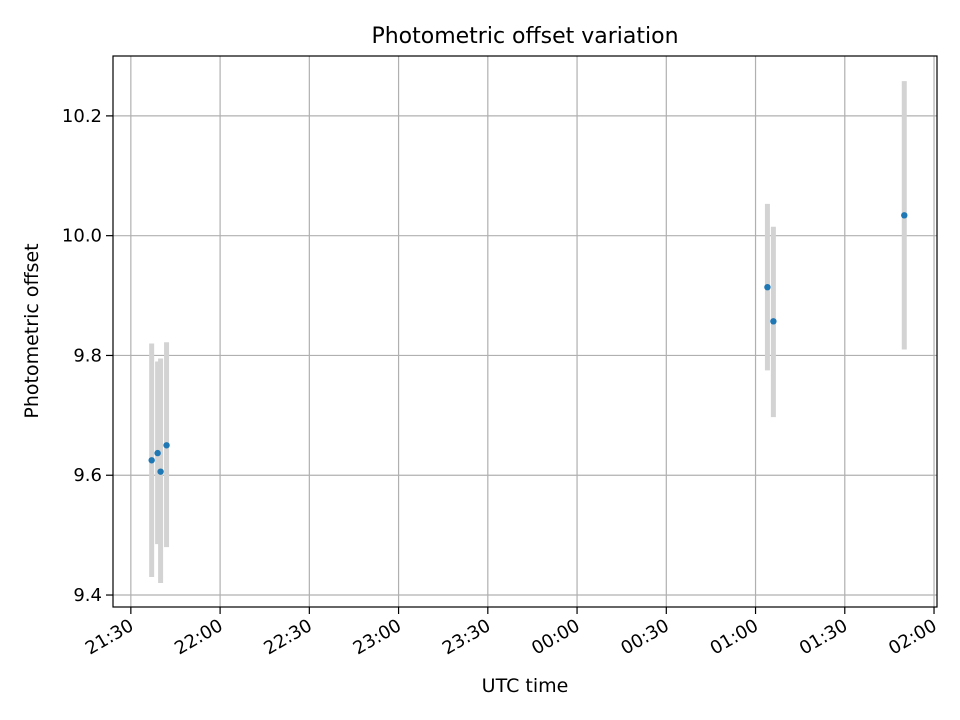  What do you see at coordinates (82, 236) in the screenshot?
I see `y-tick-label: 10.0` at bounding box center [82, 236].